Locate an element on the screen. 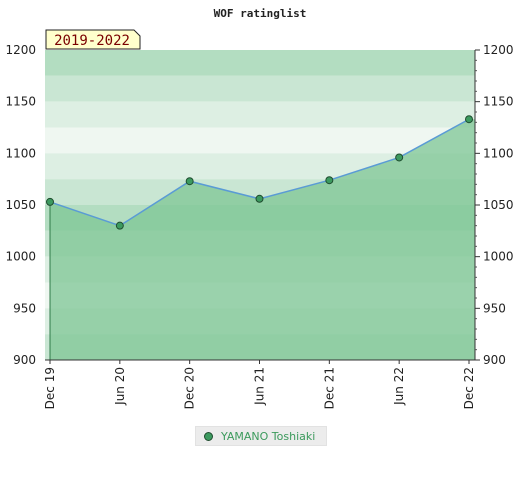  legend: YAMANO Toshiaki is located at coordinates (261, 436).